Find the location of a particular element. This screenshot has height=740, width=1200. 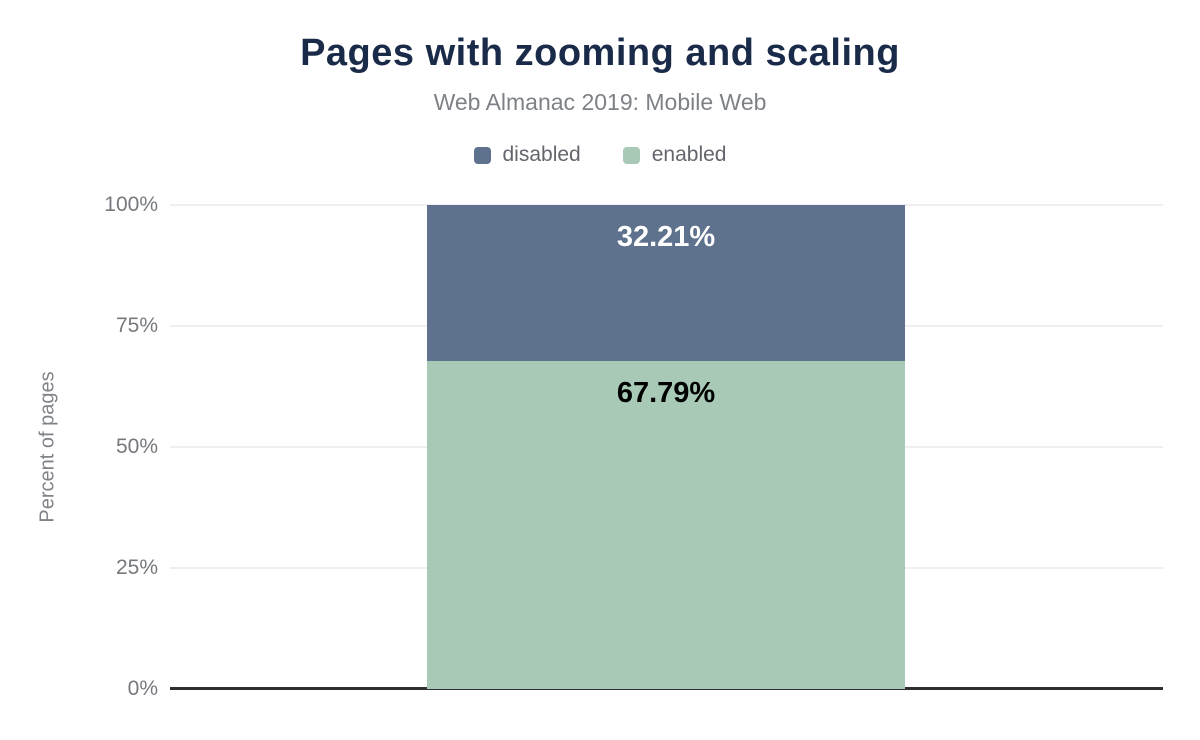

bar-value-label-disabled: 32.21% is located at coordinates (666, 237).